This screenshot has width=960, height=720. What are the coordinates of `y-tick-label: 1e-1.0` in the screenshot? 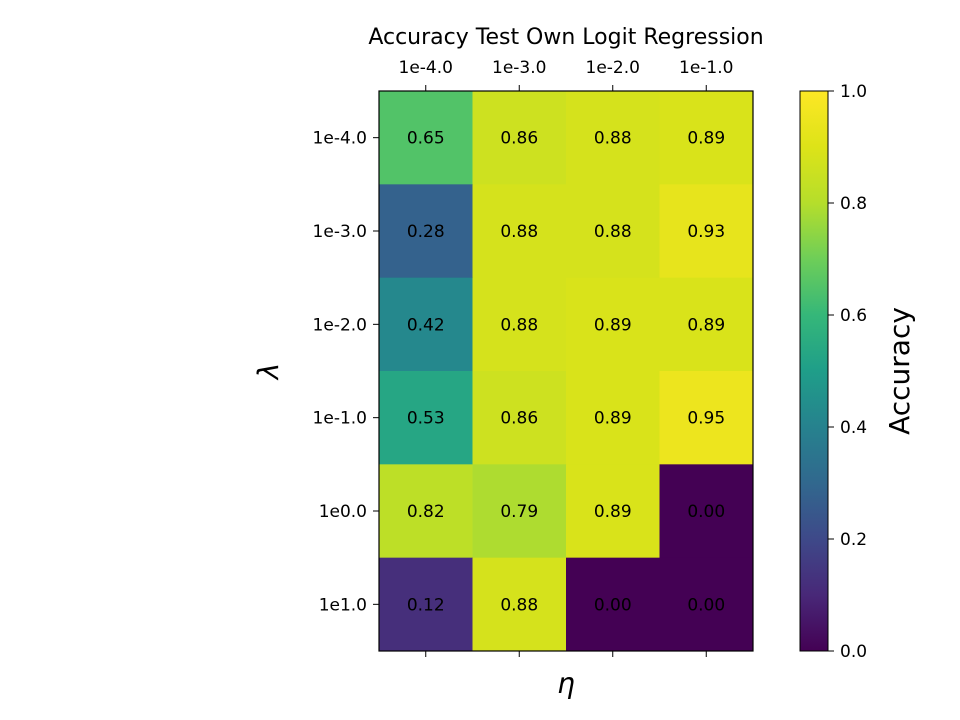 It's located at (340, 419).